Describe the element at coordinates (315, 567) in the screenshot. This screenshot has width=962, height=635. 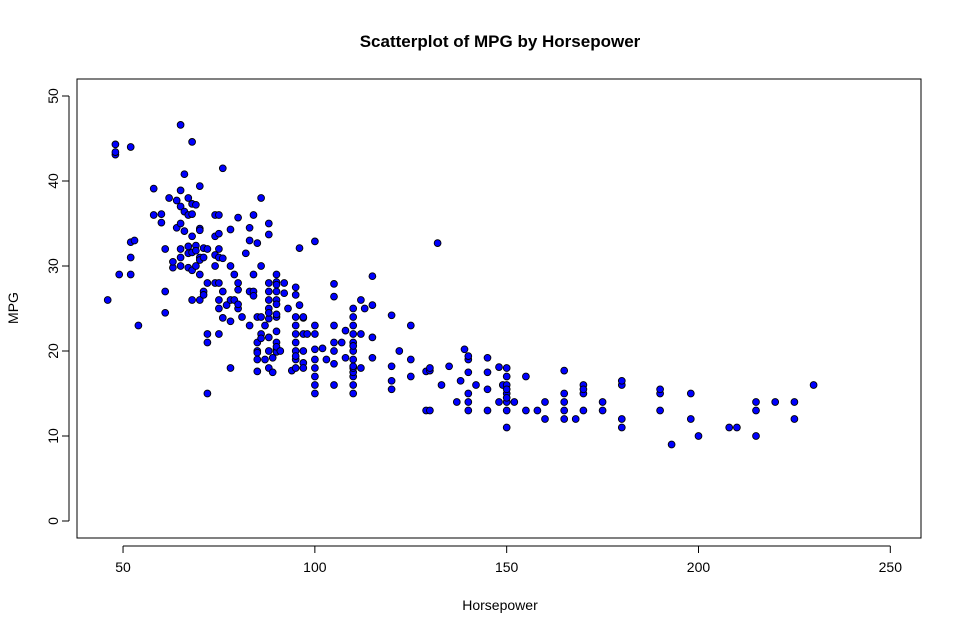
I see `x-tick-label: 100` at that location.